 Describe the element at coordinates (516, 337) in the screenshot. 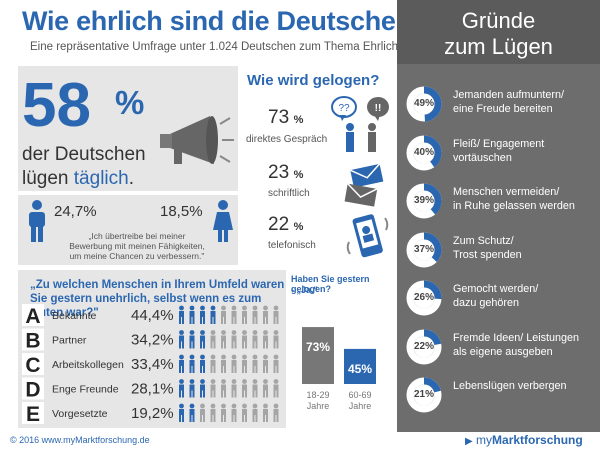

I see `reason-label-line: Fremde Ideen/ Leistungen` at that location.